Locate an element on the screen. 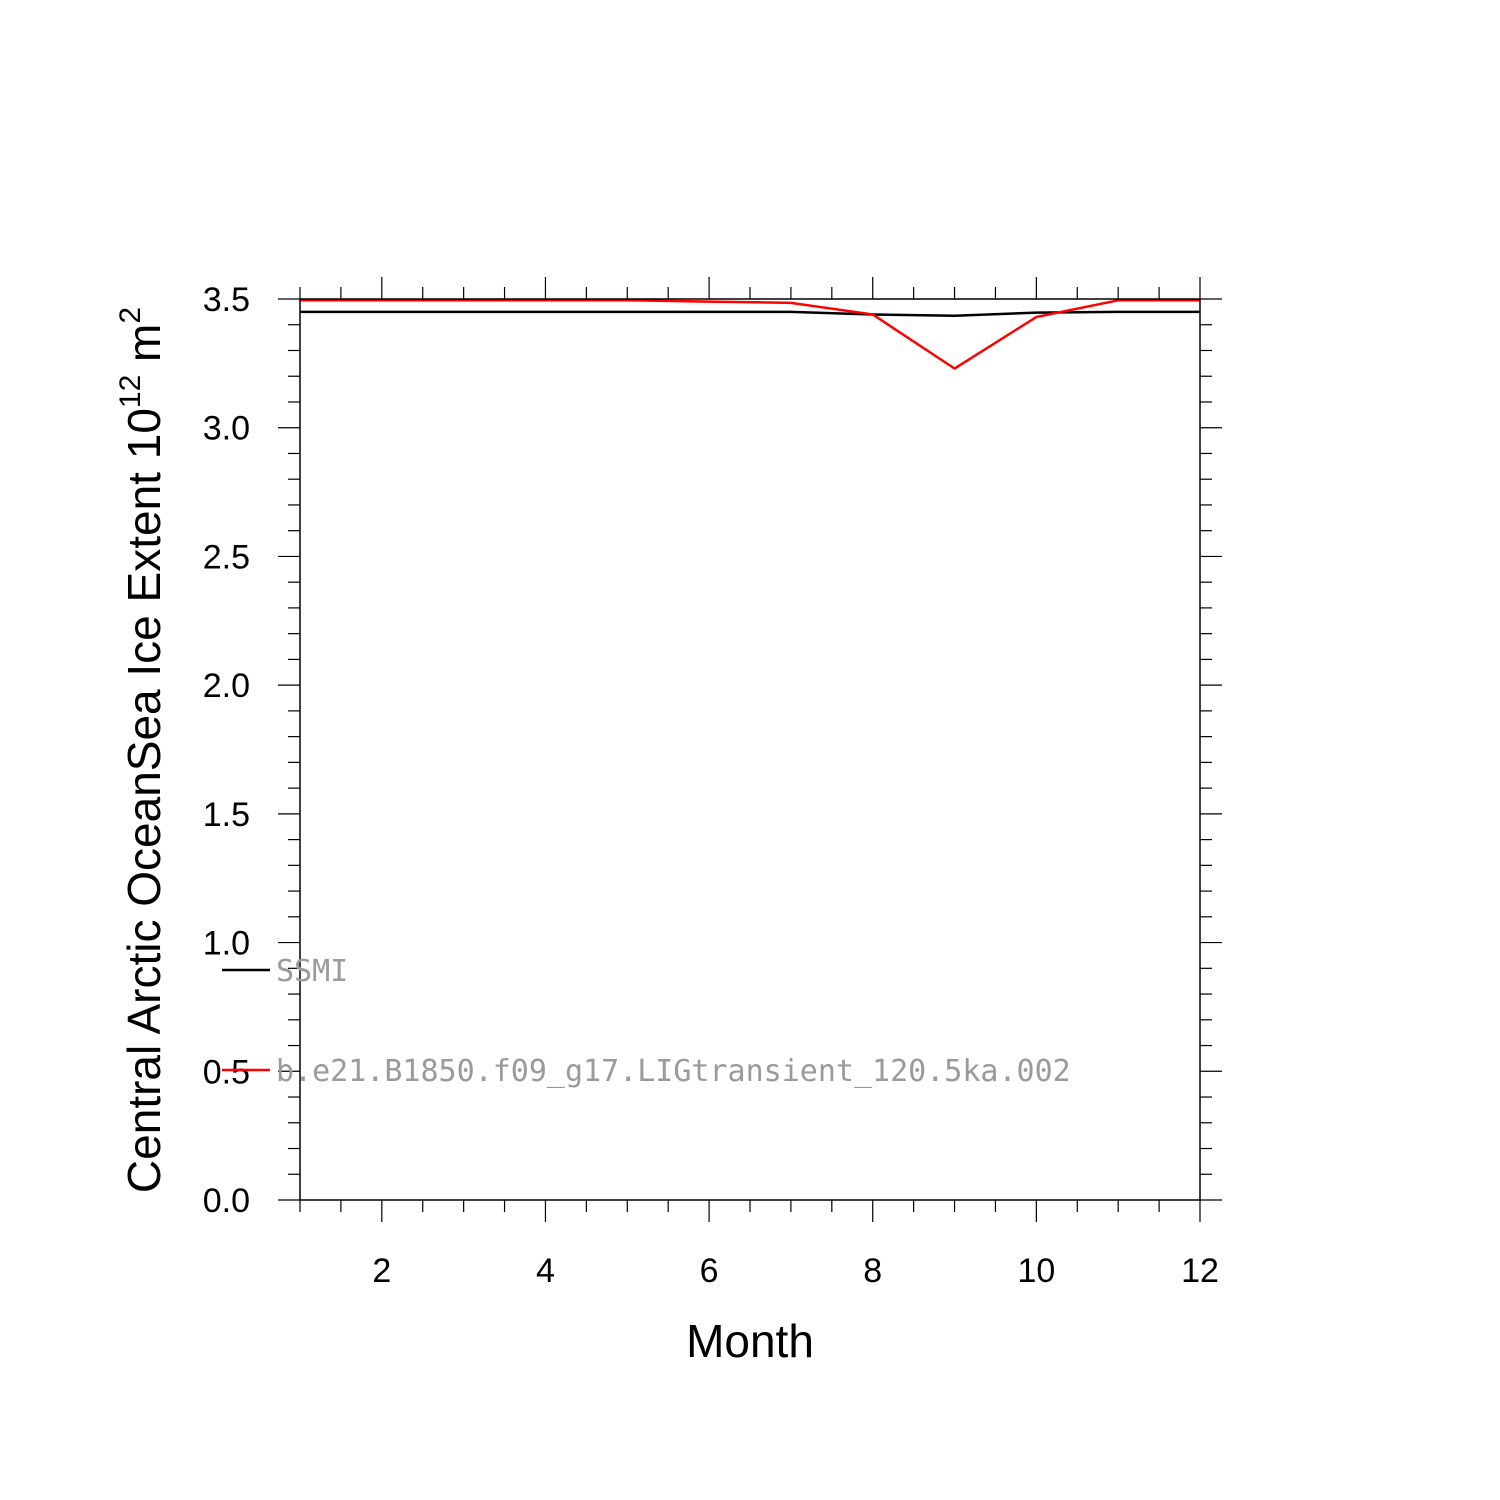 The height and width of the screenshot is (1500, 1500). y-axis-title-base: Central Arctic OceanSea Ice Extent 10 is located at coordinates (144, 800).